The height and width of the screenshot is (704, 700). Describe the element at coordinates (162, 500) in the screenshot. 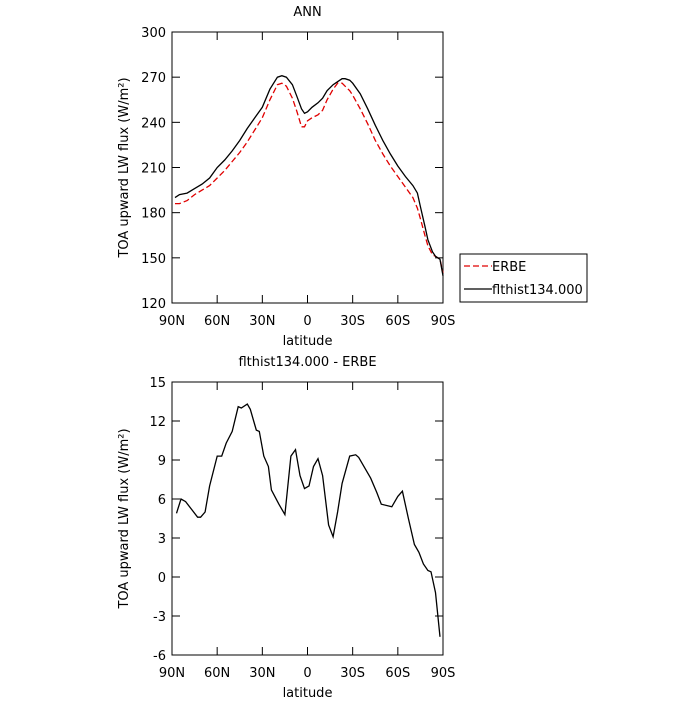

I see `y-tick-label: 6` at that location.